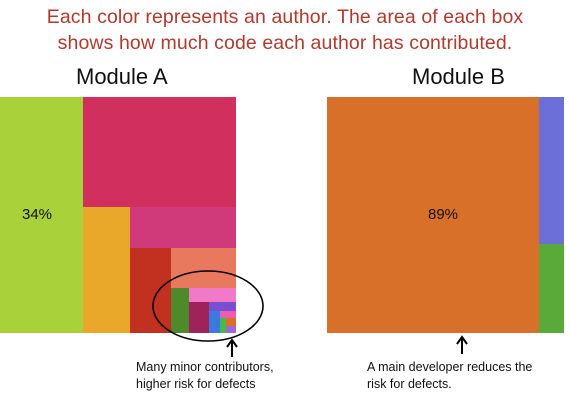 The image size is (570, 400). Describe the element at coordinates (122, 76) in the screenshot. I see `module-a-title: Module A` at that location.